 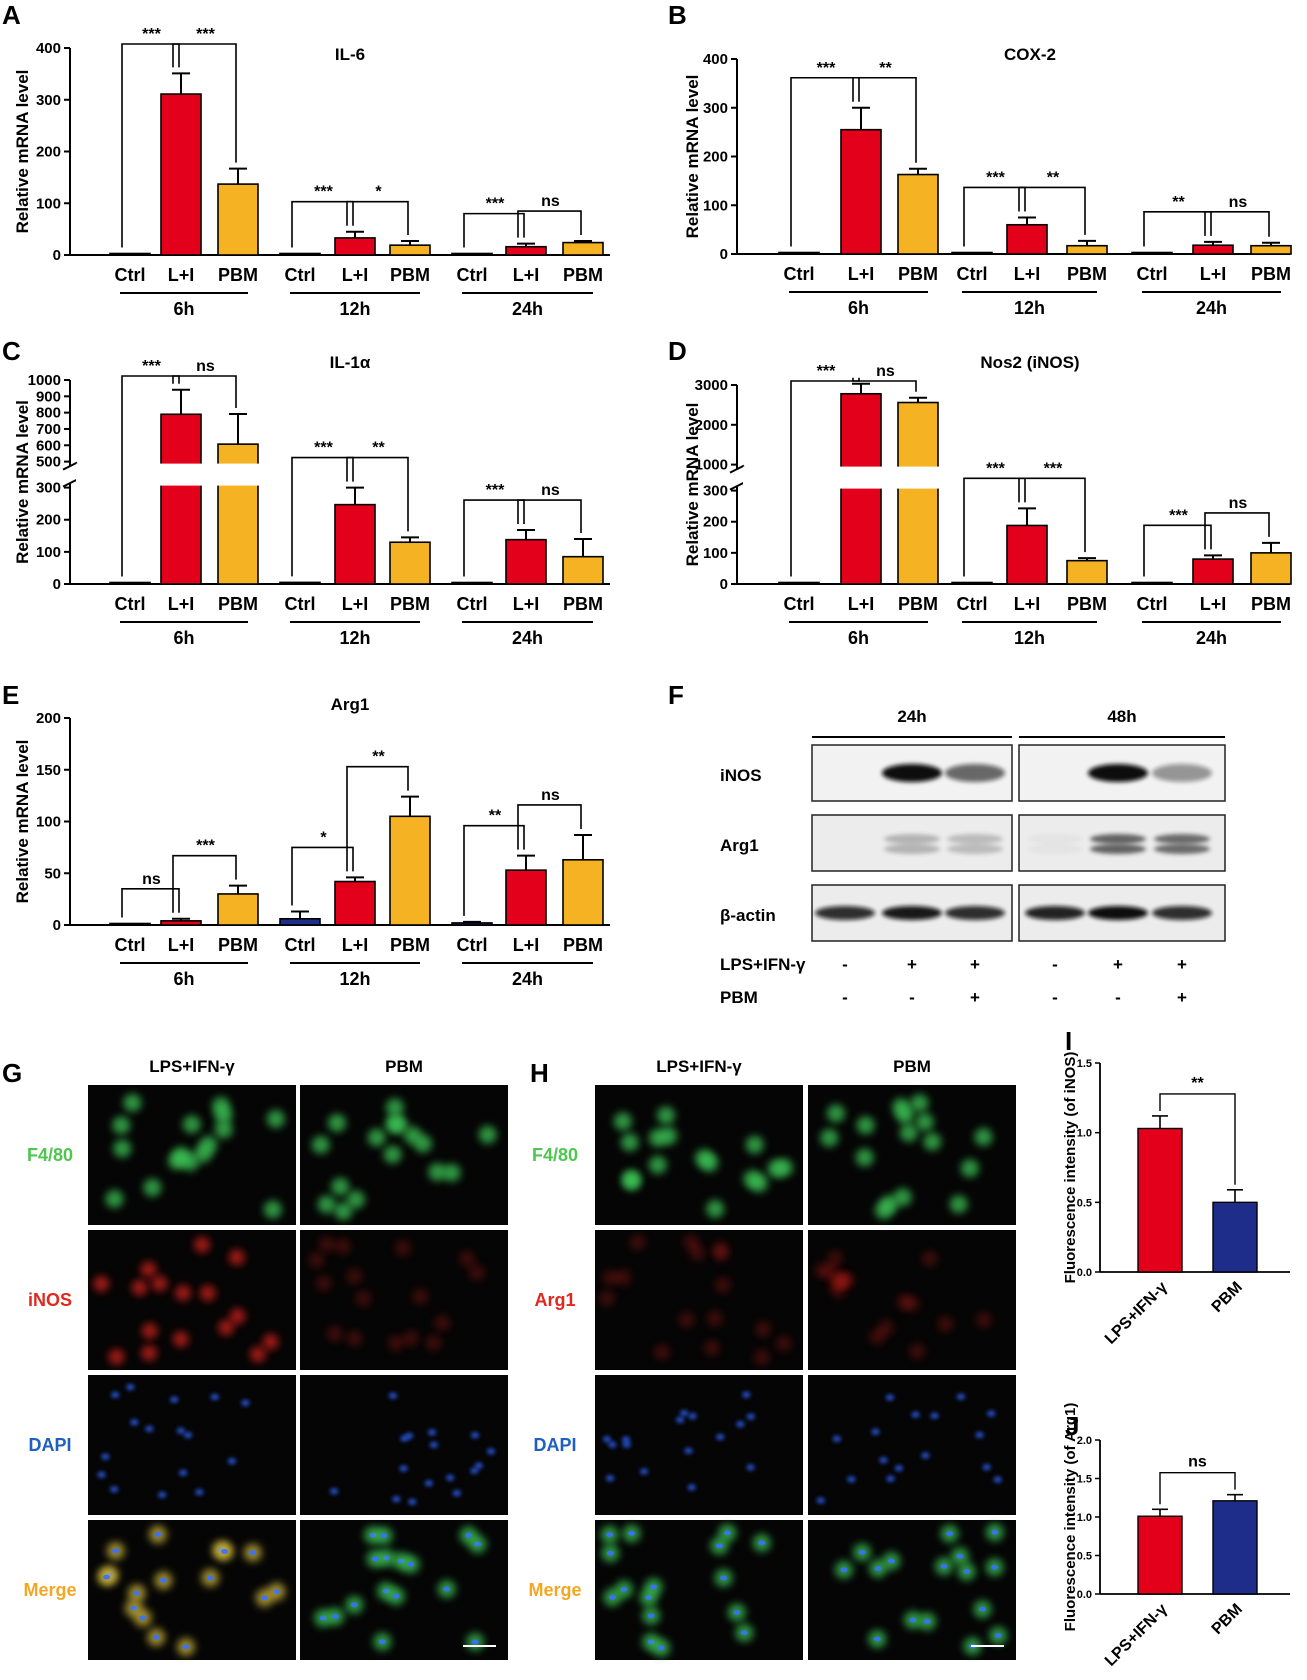 What do you see at coordinates (48, 770) in the screenshot?
I see `y-tick-label: 150` at bounding box center [48, 770].